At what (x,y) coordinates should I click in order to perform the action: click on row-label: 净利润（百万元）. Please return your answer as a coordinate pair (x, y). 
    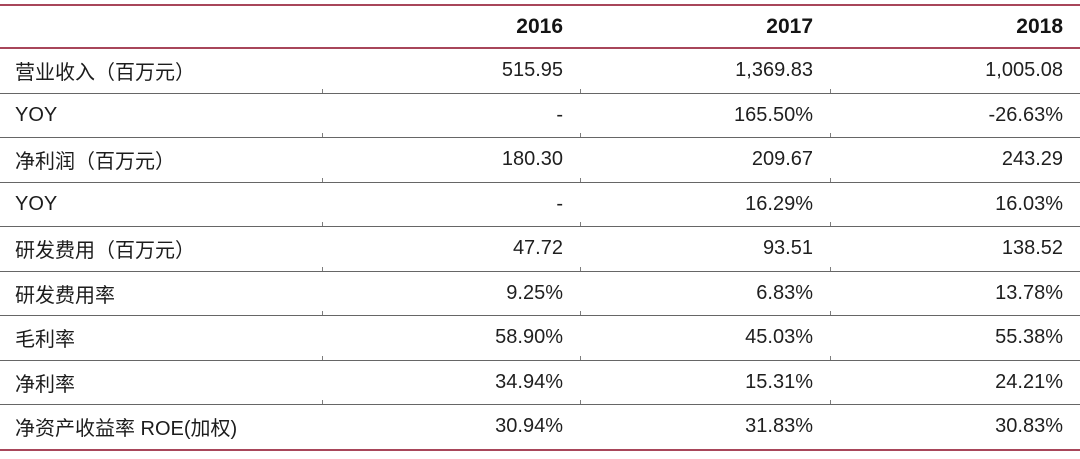
    Looking at the image, I should click on (161, 160).